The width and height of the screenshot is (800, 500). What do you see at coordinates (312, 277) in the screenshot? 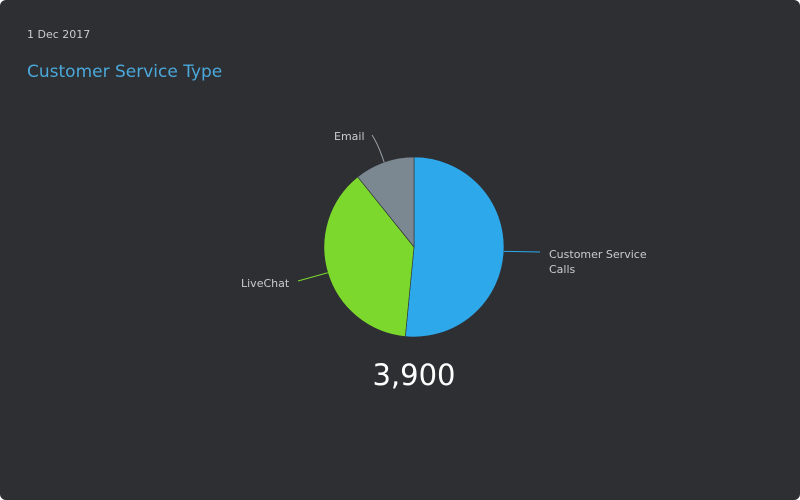
I see `leader-line-livechat` at bounding box center [312, 277].